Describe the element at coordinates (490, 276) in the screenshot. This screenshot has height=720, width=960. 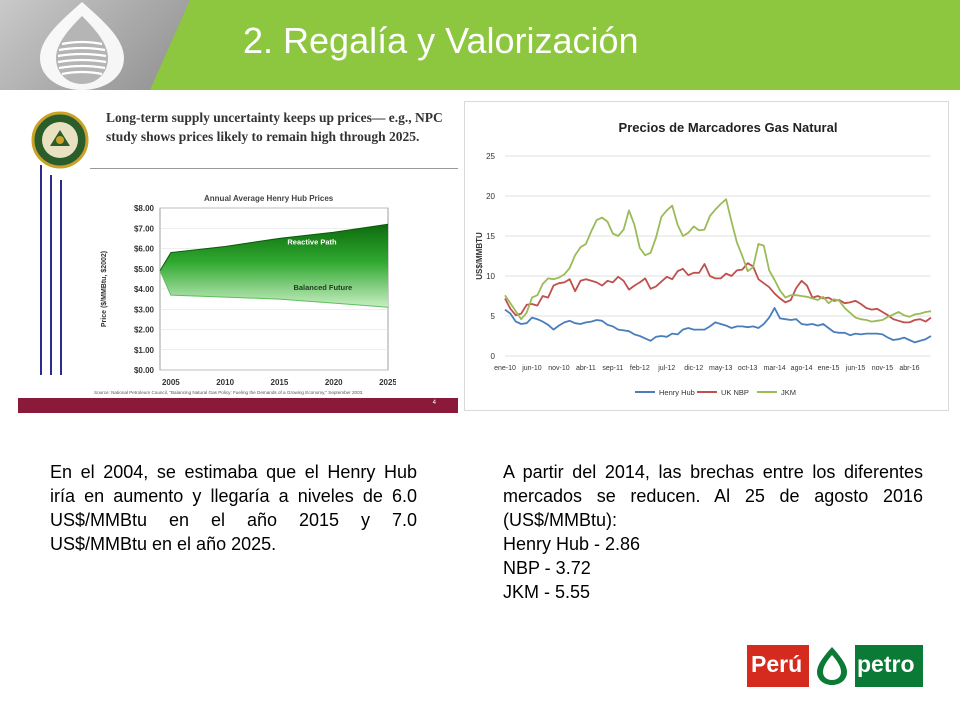
I see `y-tick-label: 10` at that location.